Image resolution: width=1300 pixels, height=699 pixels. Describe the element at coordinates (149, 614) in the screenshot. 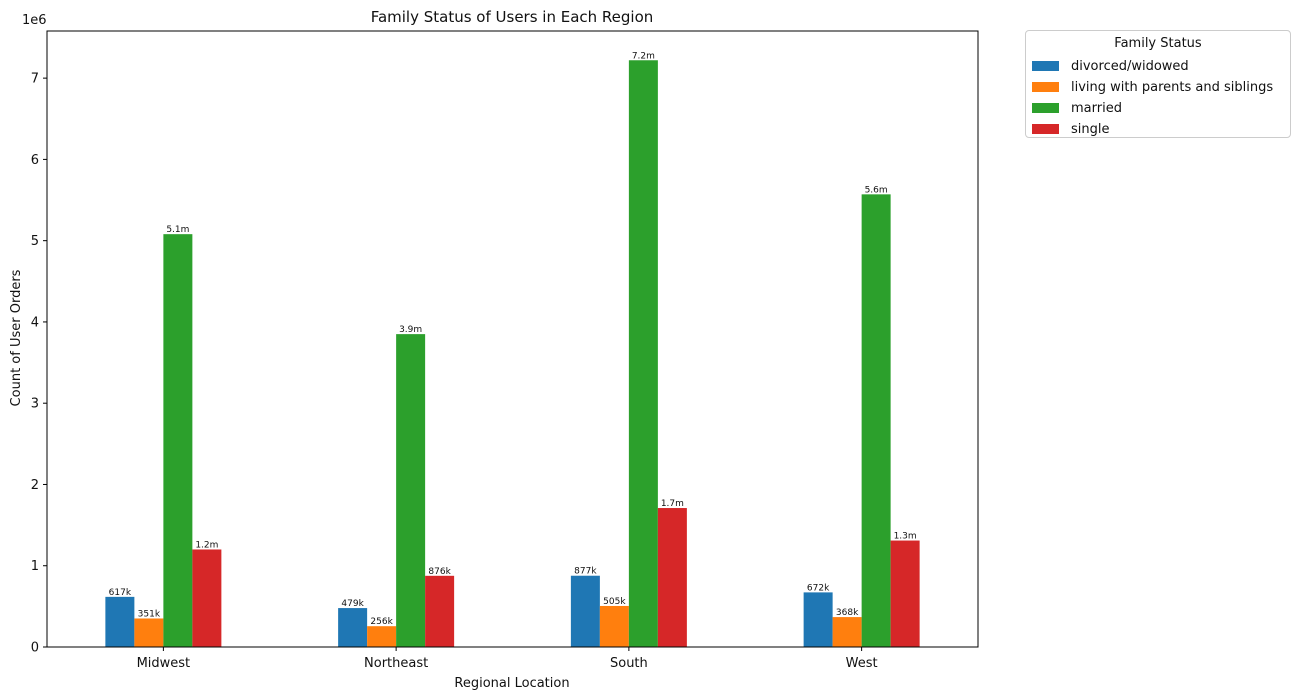

I see `data-label: 351k` at that location.